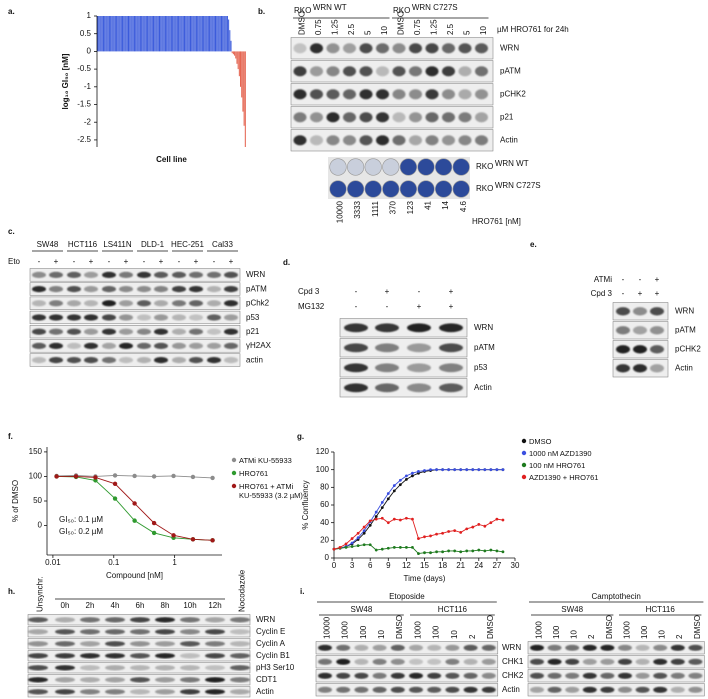  I want to click on y-tick-label: 150, so click(36, 451).